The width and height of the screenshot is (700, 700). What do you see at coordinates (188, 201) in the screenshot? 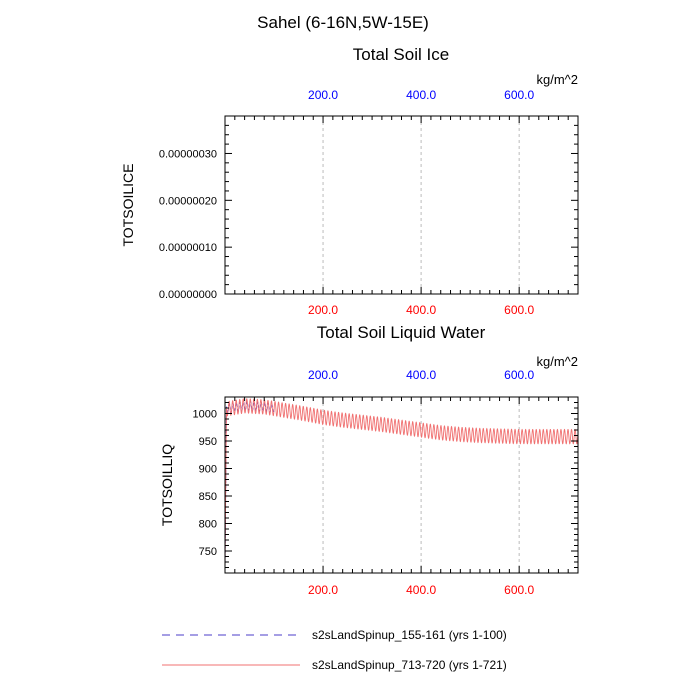
I see `y-tick-label: 0.00000020` at bounding box center [188, 201].